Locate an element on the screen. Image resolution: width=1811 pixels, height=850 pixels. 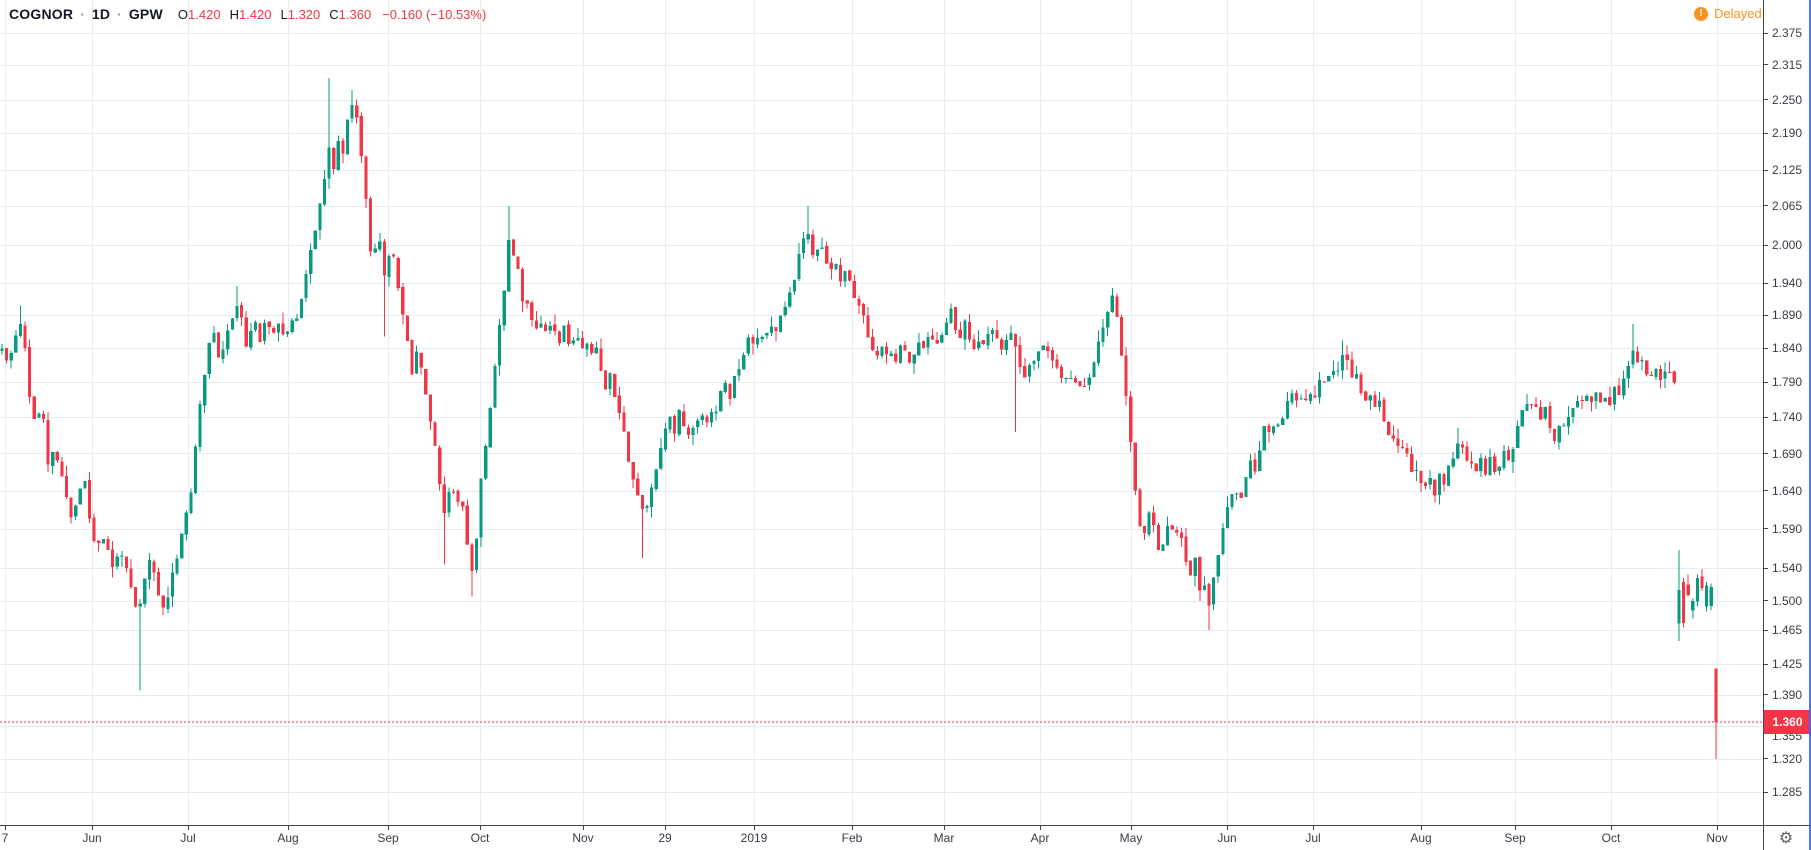
ohlc-item: O1.420 is located at coordinates (199, 14).